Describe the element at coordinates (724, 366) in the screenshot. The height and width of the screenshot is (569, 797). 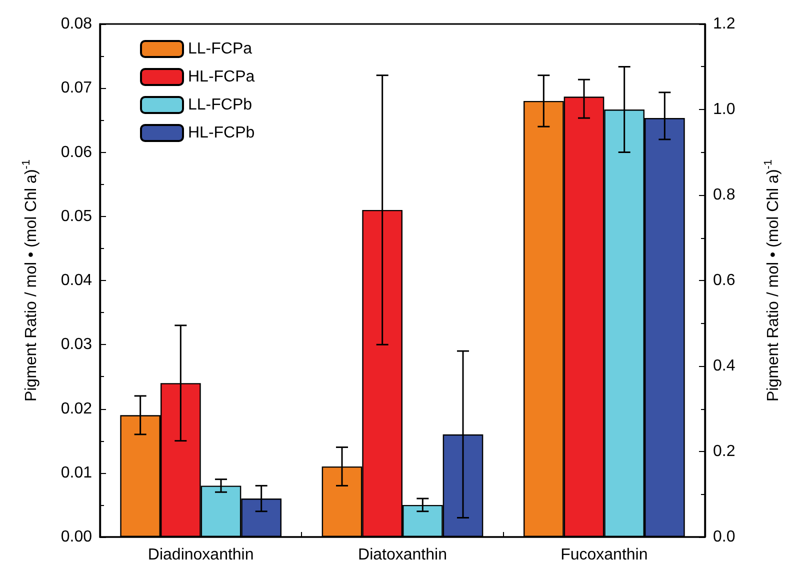
I see `y2-tick-label: 0.4` at that location.